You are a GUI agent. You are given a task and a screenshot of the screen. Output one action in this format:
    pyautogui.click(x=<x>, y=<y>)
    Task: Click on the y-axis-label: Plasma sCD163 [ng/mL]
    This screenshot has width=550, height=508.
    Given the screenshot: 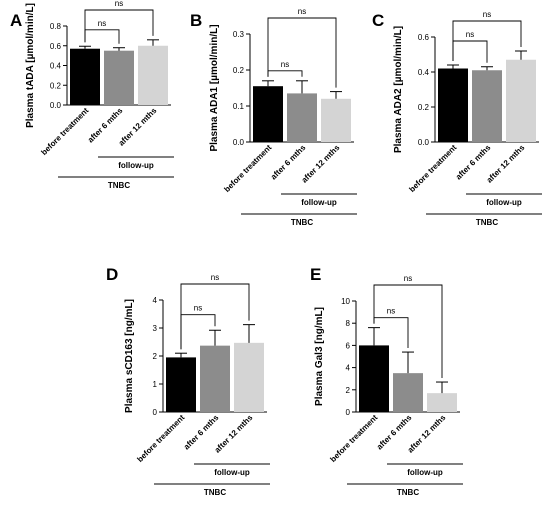 What is the action you would take?
    pyautogui.click(x=129, y=356)
    